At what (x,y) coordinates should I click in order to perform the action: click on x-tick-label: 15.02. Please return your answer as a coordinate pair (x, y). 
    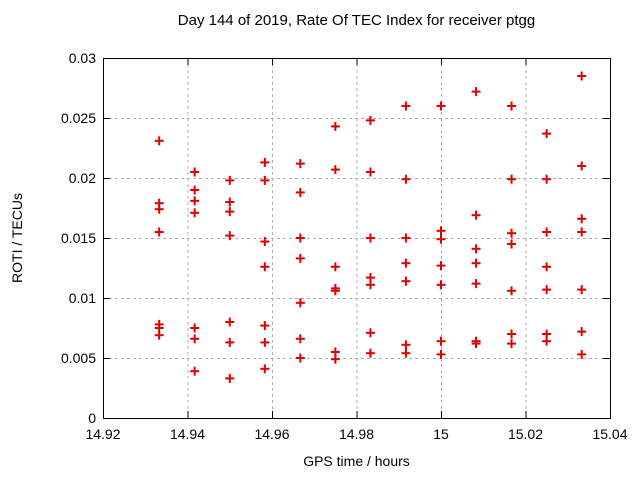
    Looking at the image, I should click on (525, 434).